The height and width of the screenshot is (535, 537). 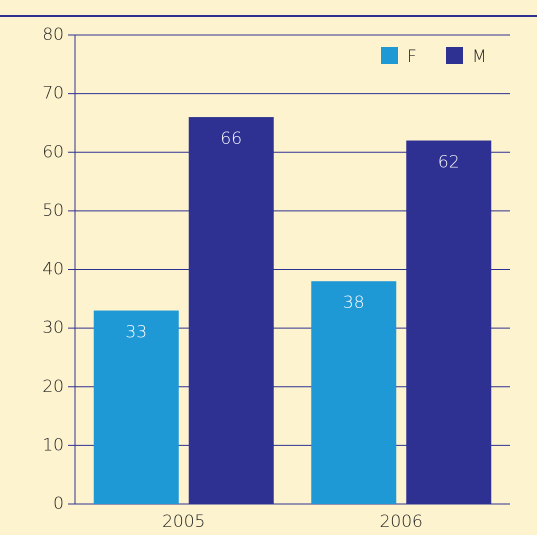 What do you see at coordinates (53, 270) in the screenshot?
I see `y-tick-label: 40` at bounding box center [53, 270].